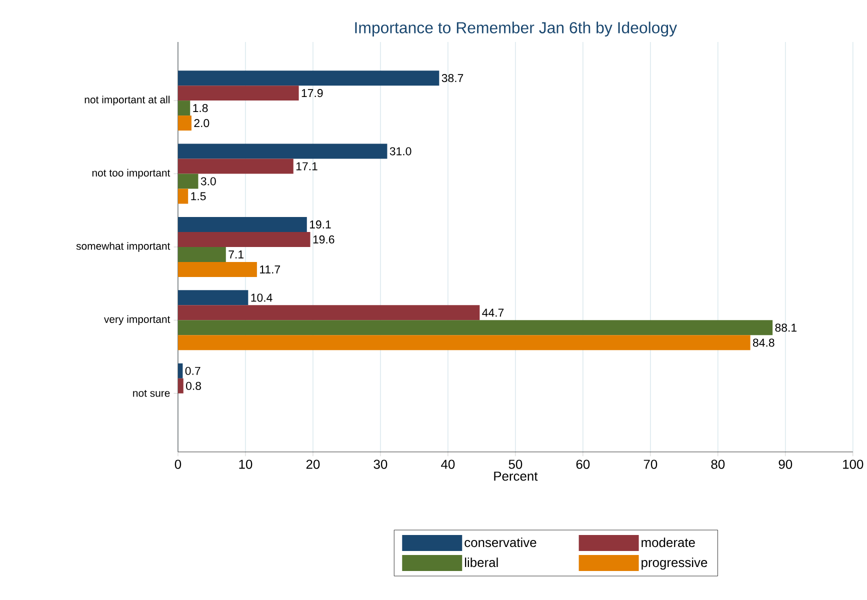 Image resolution: width=867 pixels, height=600 pixels. What do you see at coordinates (178, 464) in the screenshot?
I see `x-tick-label: 0` at bounding box center [178, 464].